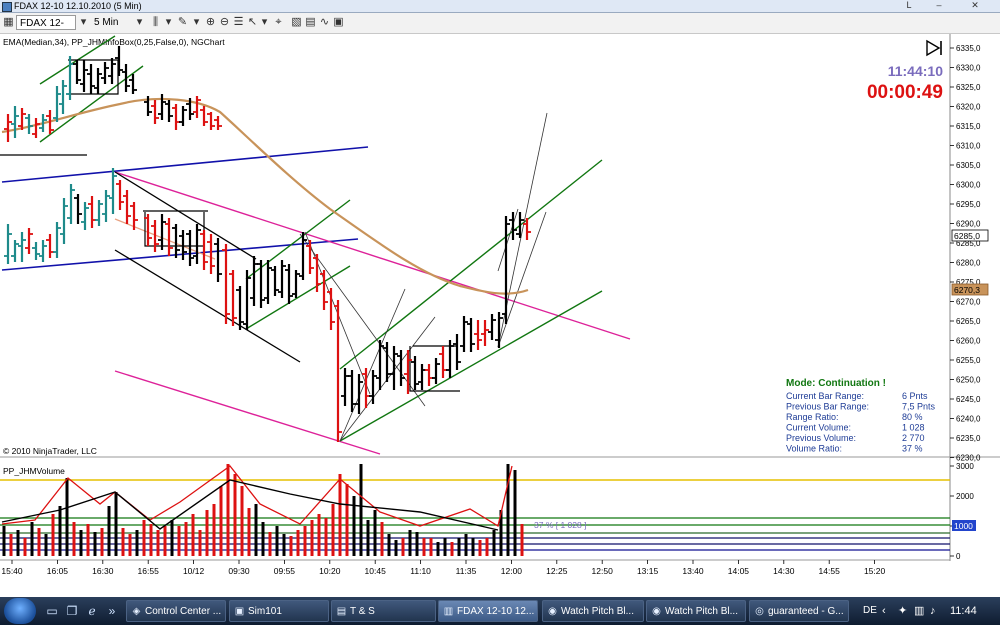 The width and height of the screenshot is (1000, 625). Describe the element at coordinates (310, 22) in the screenshot. I see `data-box-icon: ▤` at that location.